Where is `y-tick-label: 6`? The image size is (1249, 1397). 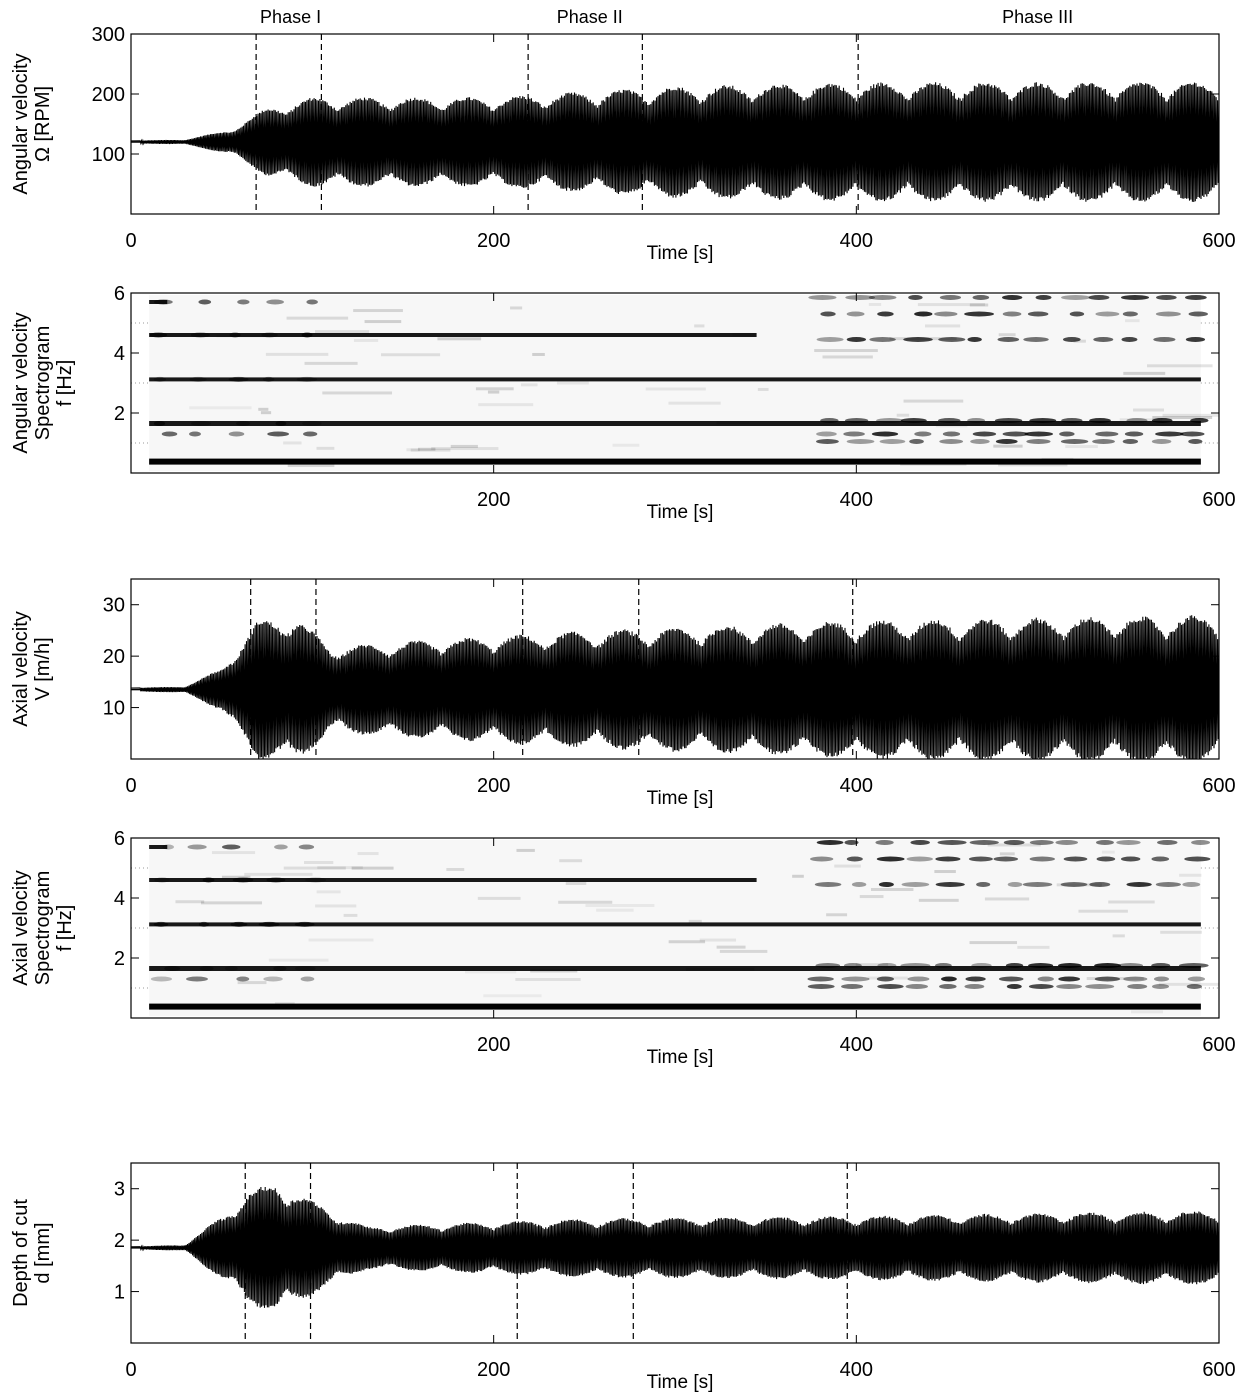
y-tick-label: 6 is located at coordinates (119, 294).